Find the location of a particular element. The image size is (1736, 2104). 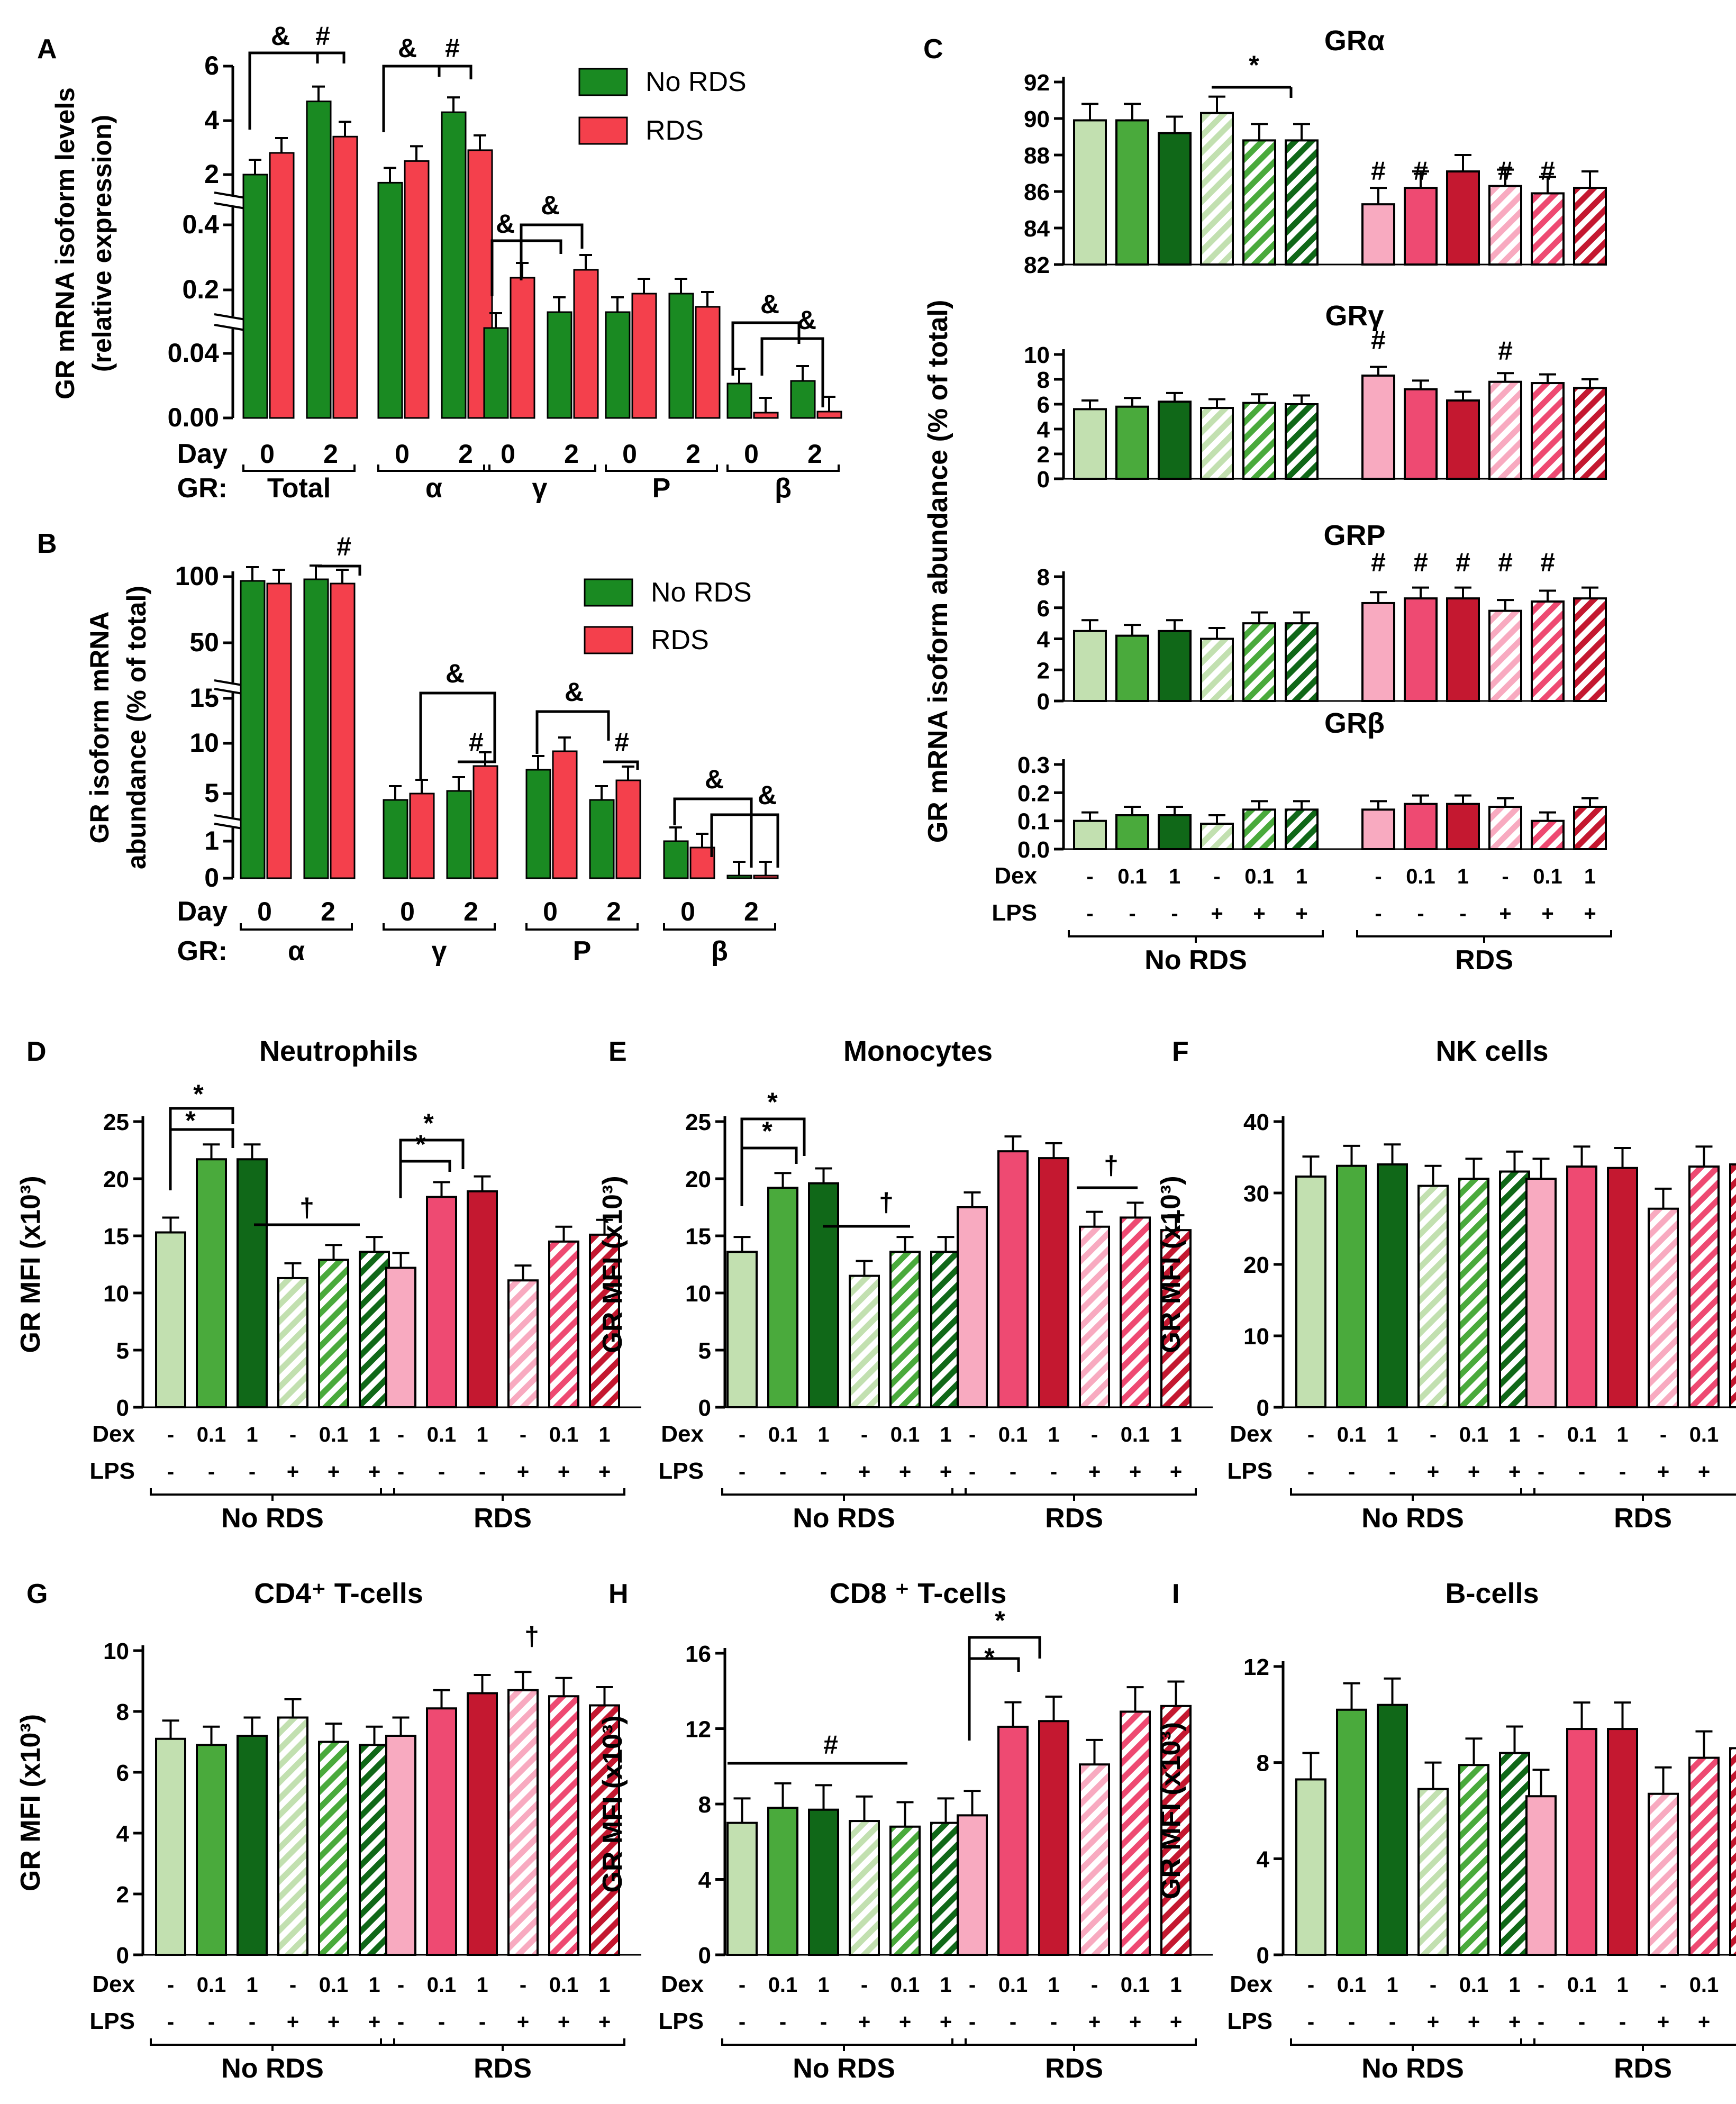

y-tick-label: 92 is located at coordinates (1037, 83).